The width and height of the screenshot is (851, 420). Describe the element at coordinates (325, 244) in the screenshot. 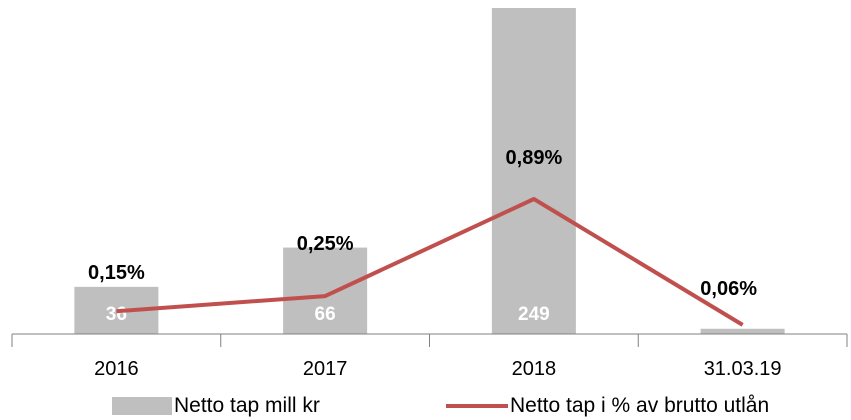

I see `line-value-label: 0,25%` at that location.